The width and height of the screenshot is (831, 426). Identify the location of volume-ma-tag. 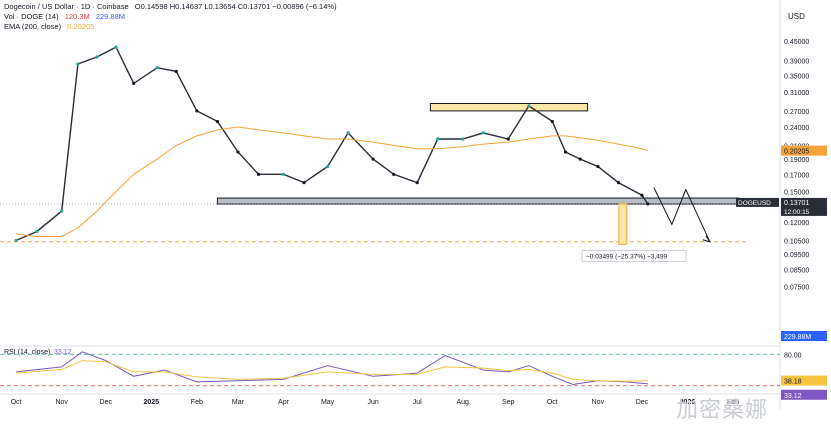
(804, 336).